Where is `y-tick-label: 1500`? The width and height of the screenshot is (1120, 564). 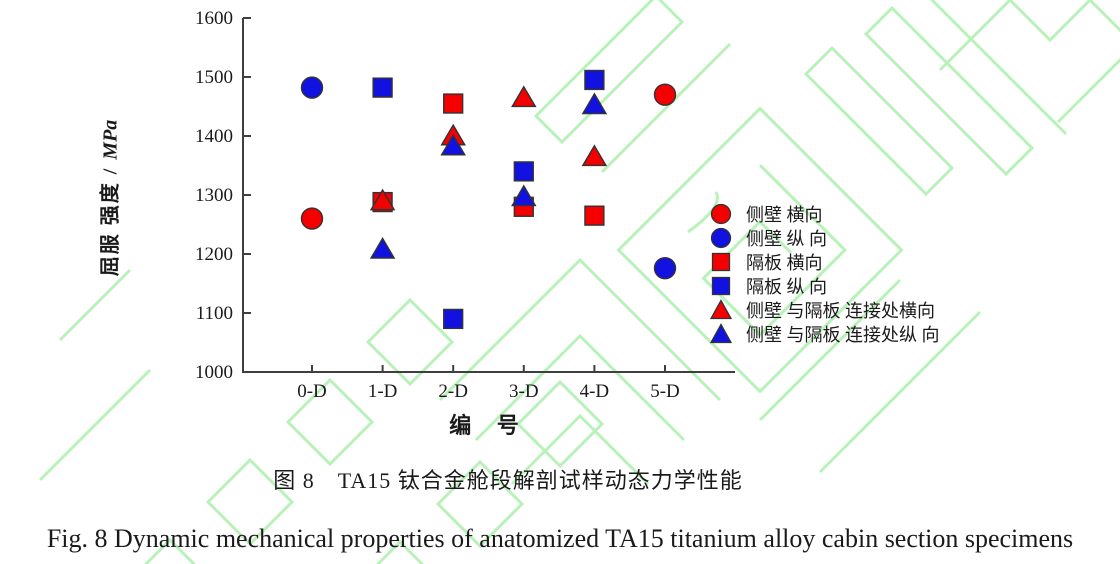 y-tick-label: 1500 is located at coordinates (214, 77).